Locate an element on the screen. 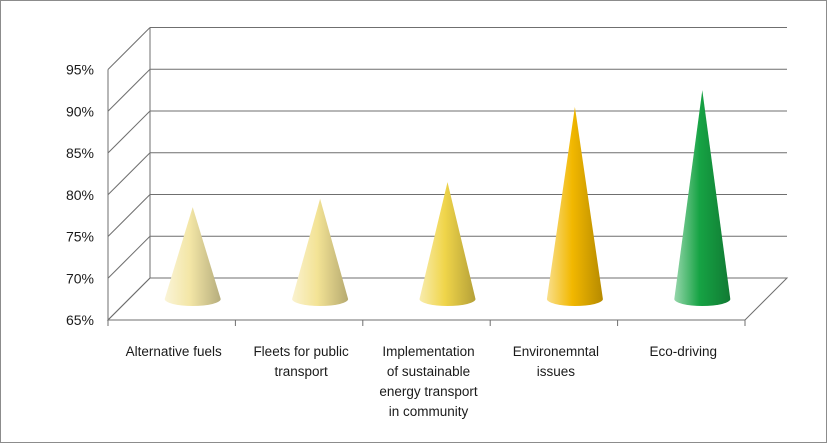 The height and width of the screenshot is (443, 827). chart-floor is located at coordinates (447, 299).